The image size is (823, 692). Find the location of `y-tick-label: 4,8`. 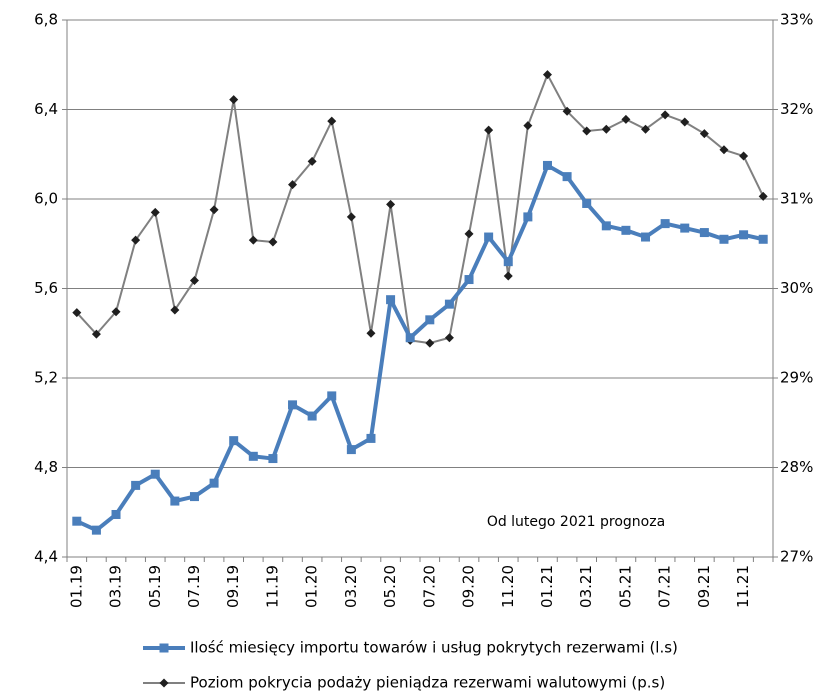

y-tick-label: 4,8 is located at coordinates (46, 467).